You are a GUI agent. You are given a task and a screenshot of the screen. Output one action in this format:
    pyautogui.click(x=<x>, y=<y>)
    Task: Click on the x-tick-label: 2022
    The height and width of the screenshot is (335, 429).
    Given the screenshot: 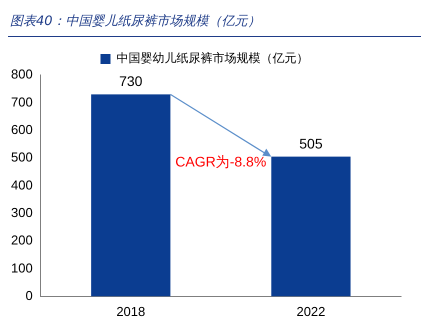 What is the action you would take?
    pyautogui.click(x=311, y=311)
    